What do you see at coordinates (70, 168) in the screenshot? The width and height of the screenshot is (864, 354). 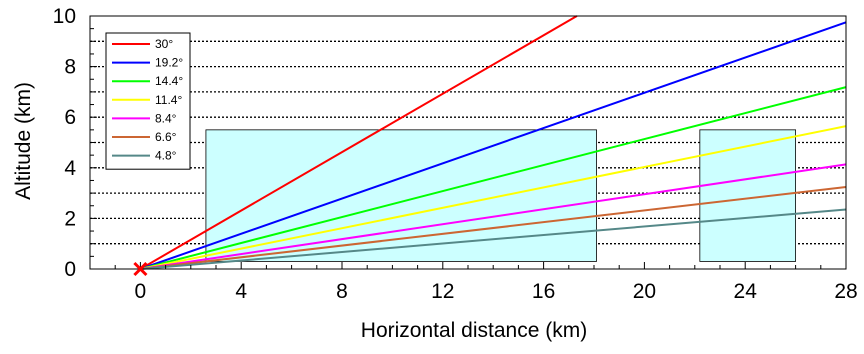 I see `y-tick-label: 4` at bounding box center [70, 168].